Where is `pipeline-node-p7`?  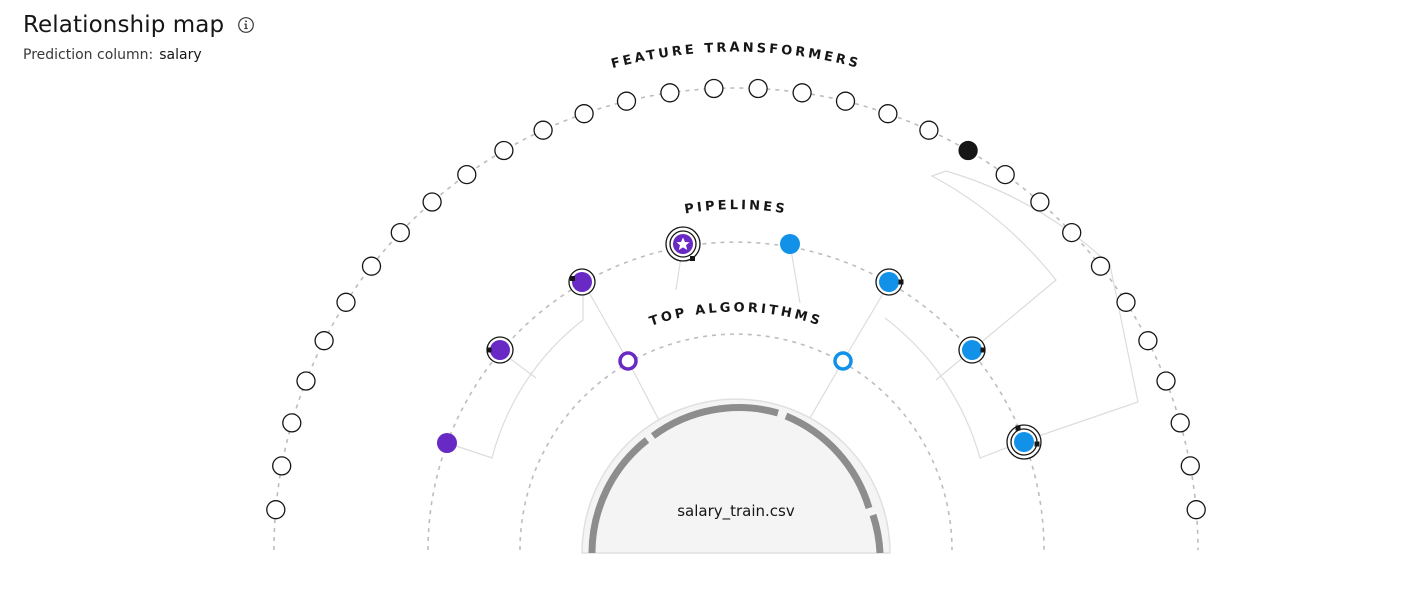 pipeline-node-p7 is located at coordinates (972, 350).